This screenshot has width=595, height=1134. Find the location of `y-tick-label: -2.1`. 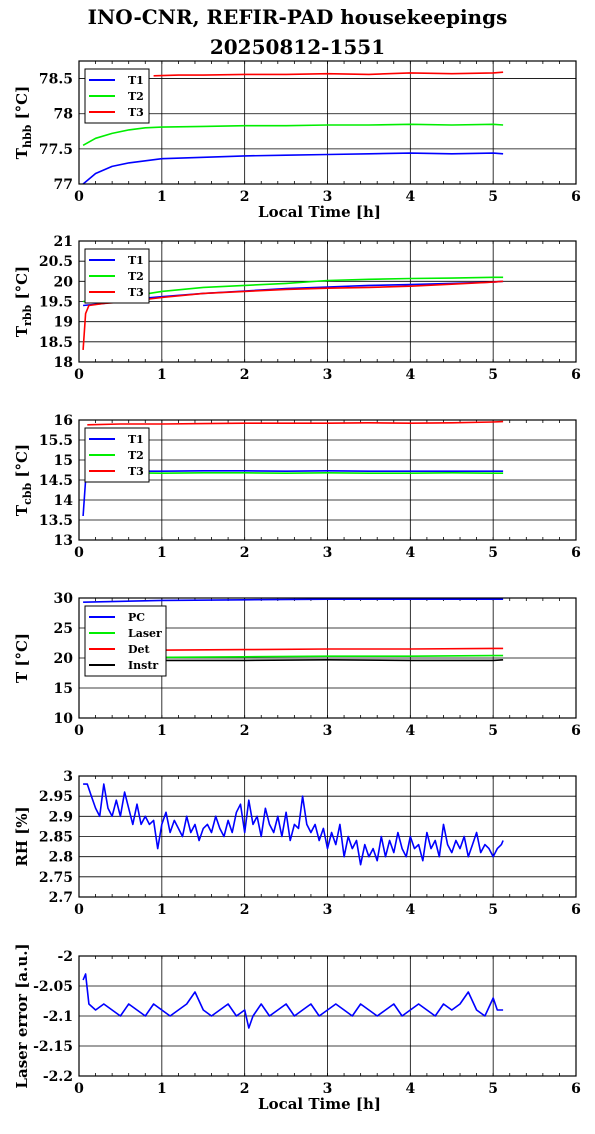

y-tick-label: -2.1 is located at coordinates (58, 1017).